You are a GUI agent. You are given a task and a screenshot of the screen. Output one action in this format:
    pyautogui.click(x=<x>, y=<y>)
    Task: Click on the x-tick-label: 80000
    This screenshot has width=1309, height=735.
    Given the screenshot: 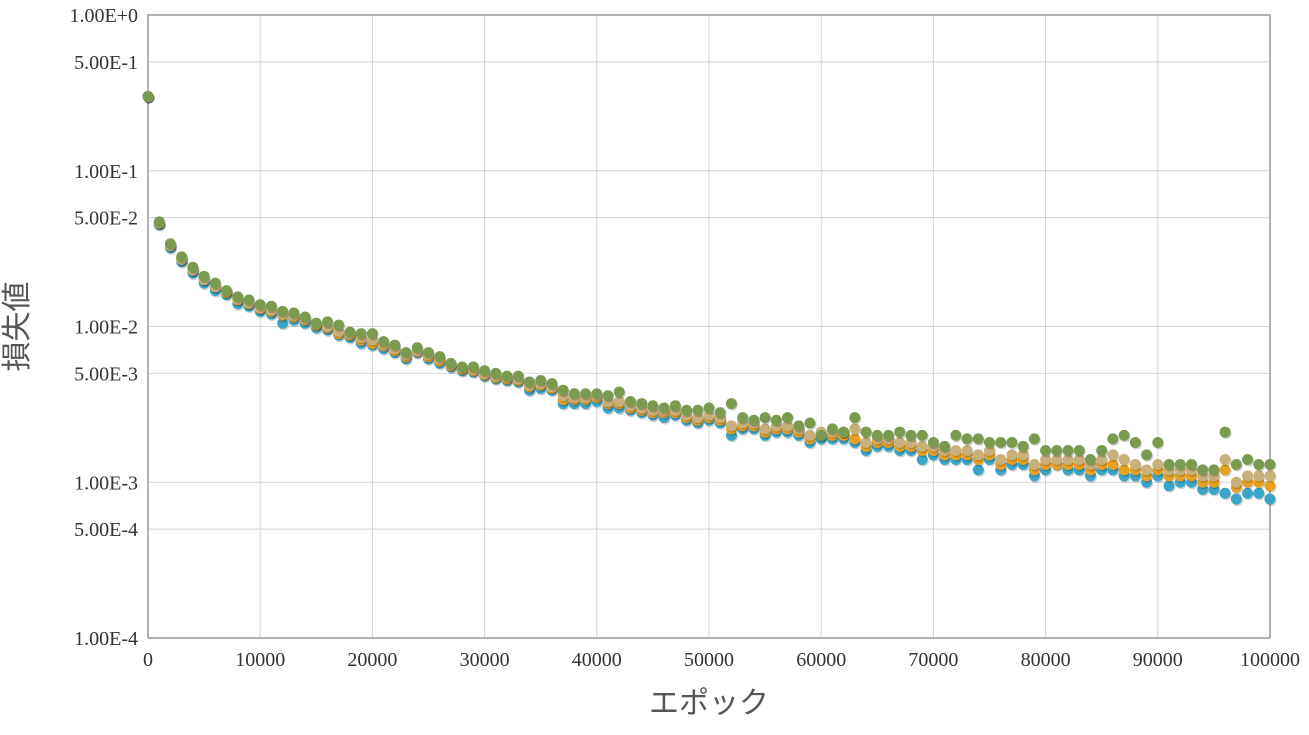 What is the action you would take?
    pyautogui.click(x=1046, y=660)
    